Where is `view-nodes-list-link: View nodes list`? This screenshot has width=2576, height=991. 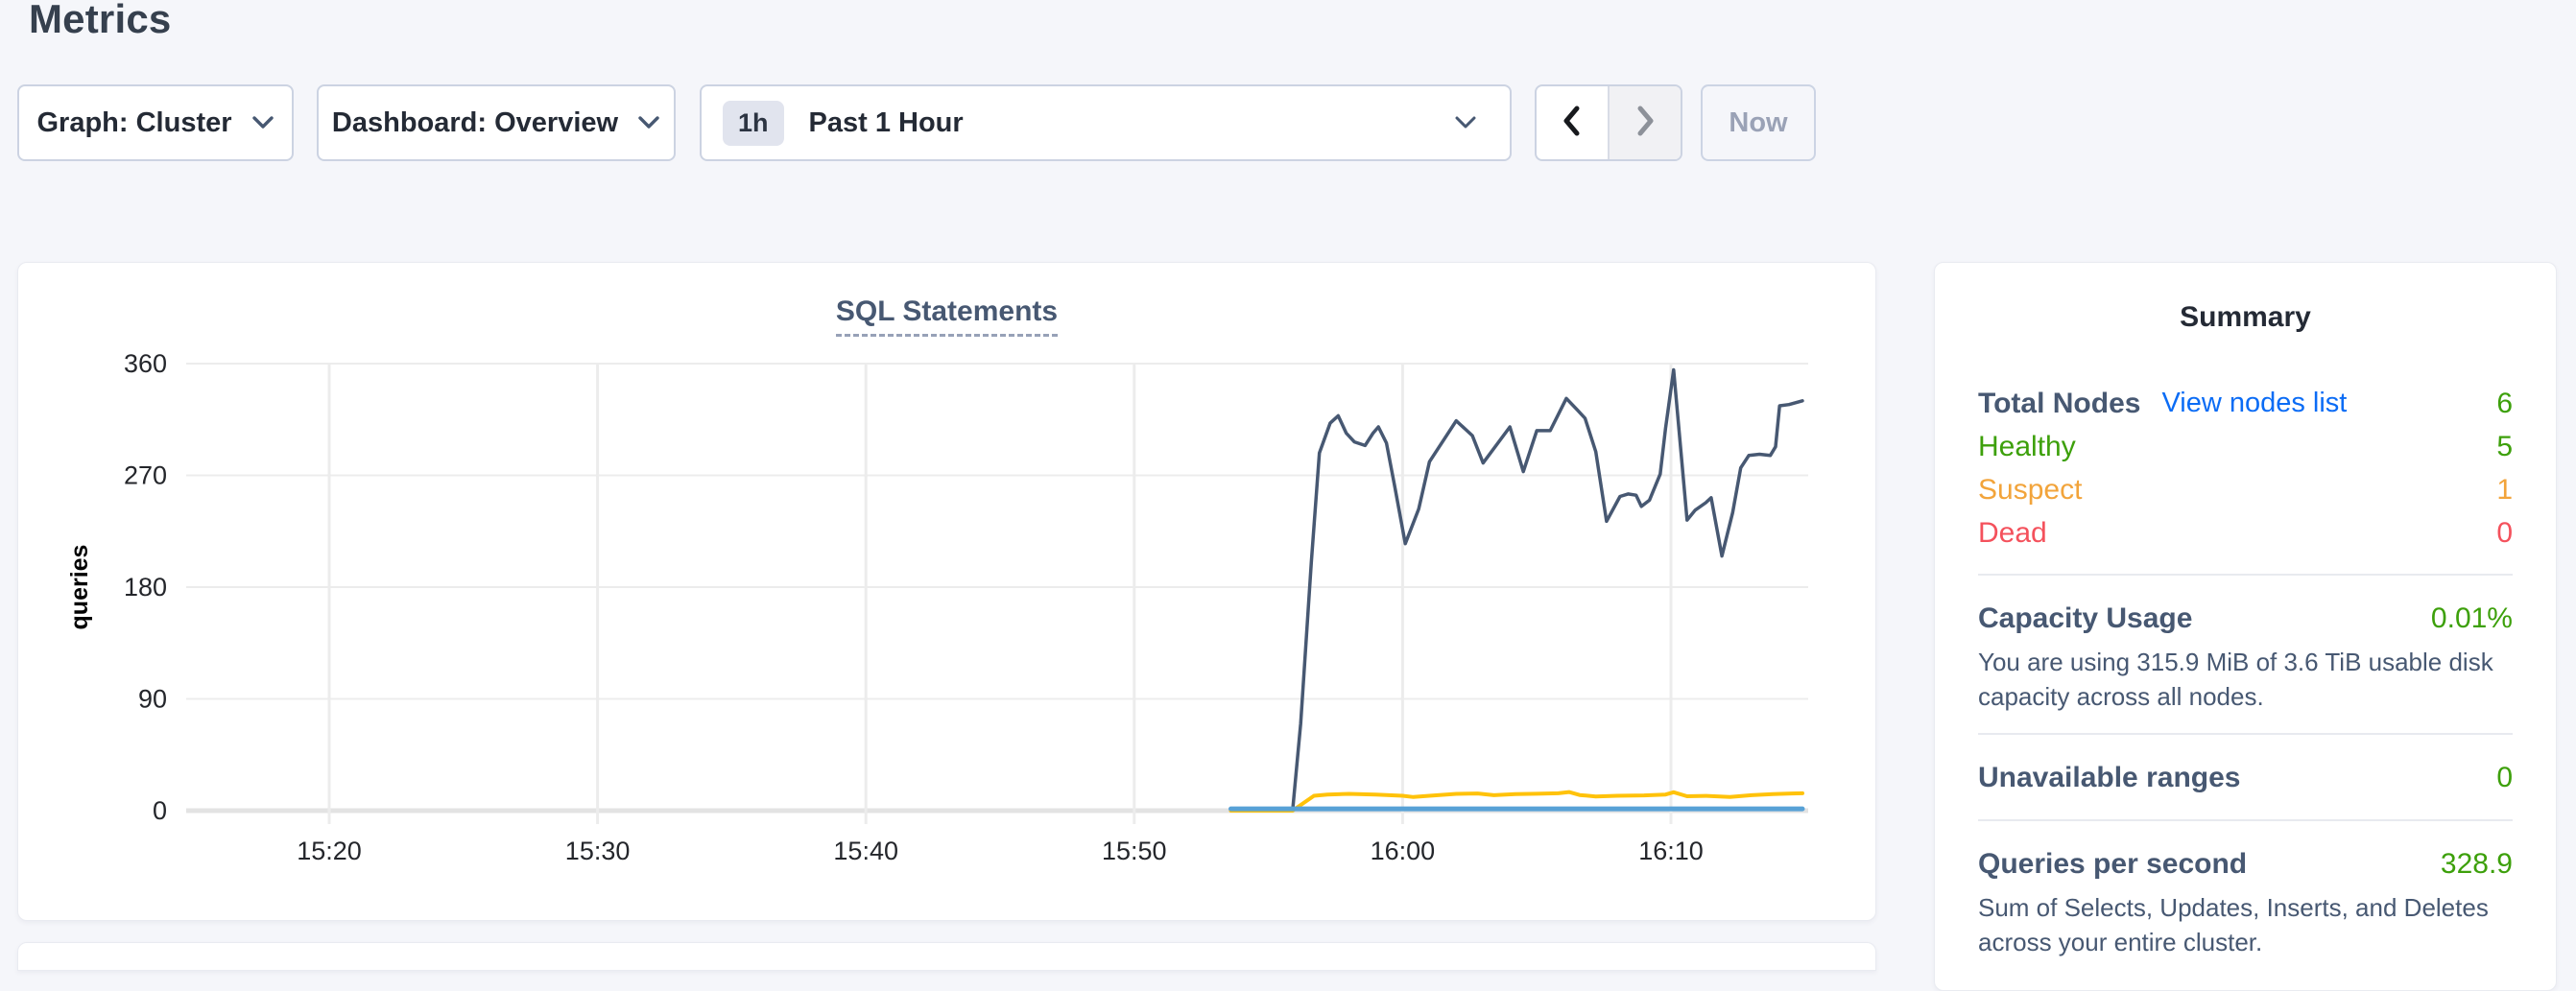 view-nodes-list-link: View nodes list is located at coordinates (2254, 403).